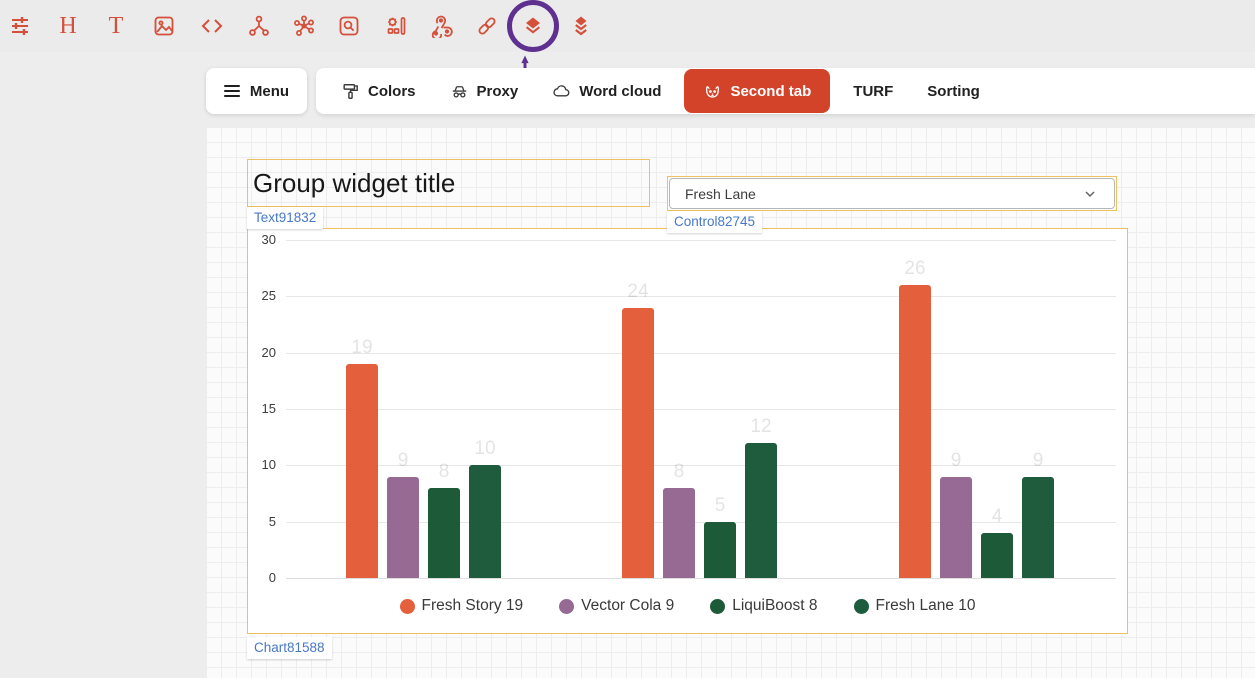 The height and width of the screenshot is (678, 1255). Describe the element at coordinates (638, 291) in the screenshot. I see `bar-value-label: 24` at that location.